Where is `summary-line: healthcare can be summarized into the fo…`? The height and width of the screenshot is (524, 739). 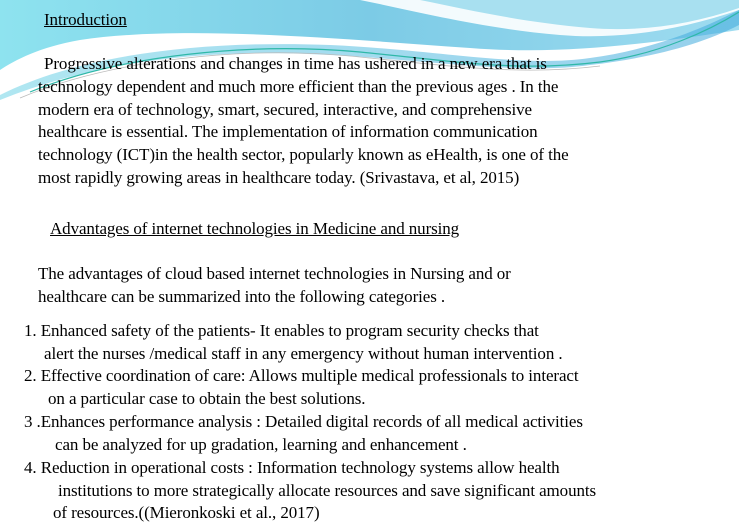
summary-line: healthcare can be summarized into the fo… is located at coordinates (242, 296).